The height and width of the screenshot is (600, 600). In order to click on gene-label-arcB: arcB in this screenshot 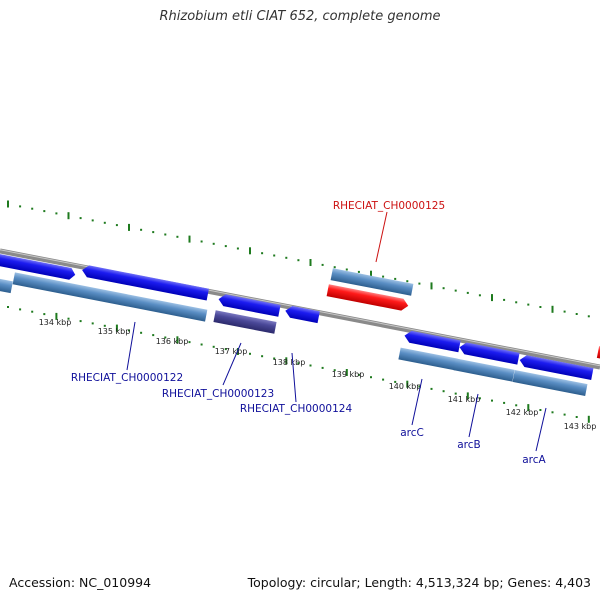, I will do `click(469, 445)`.